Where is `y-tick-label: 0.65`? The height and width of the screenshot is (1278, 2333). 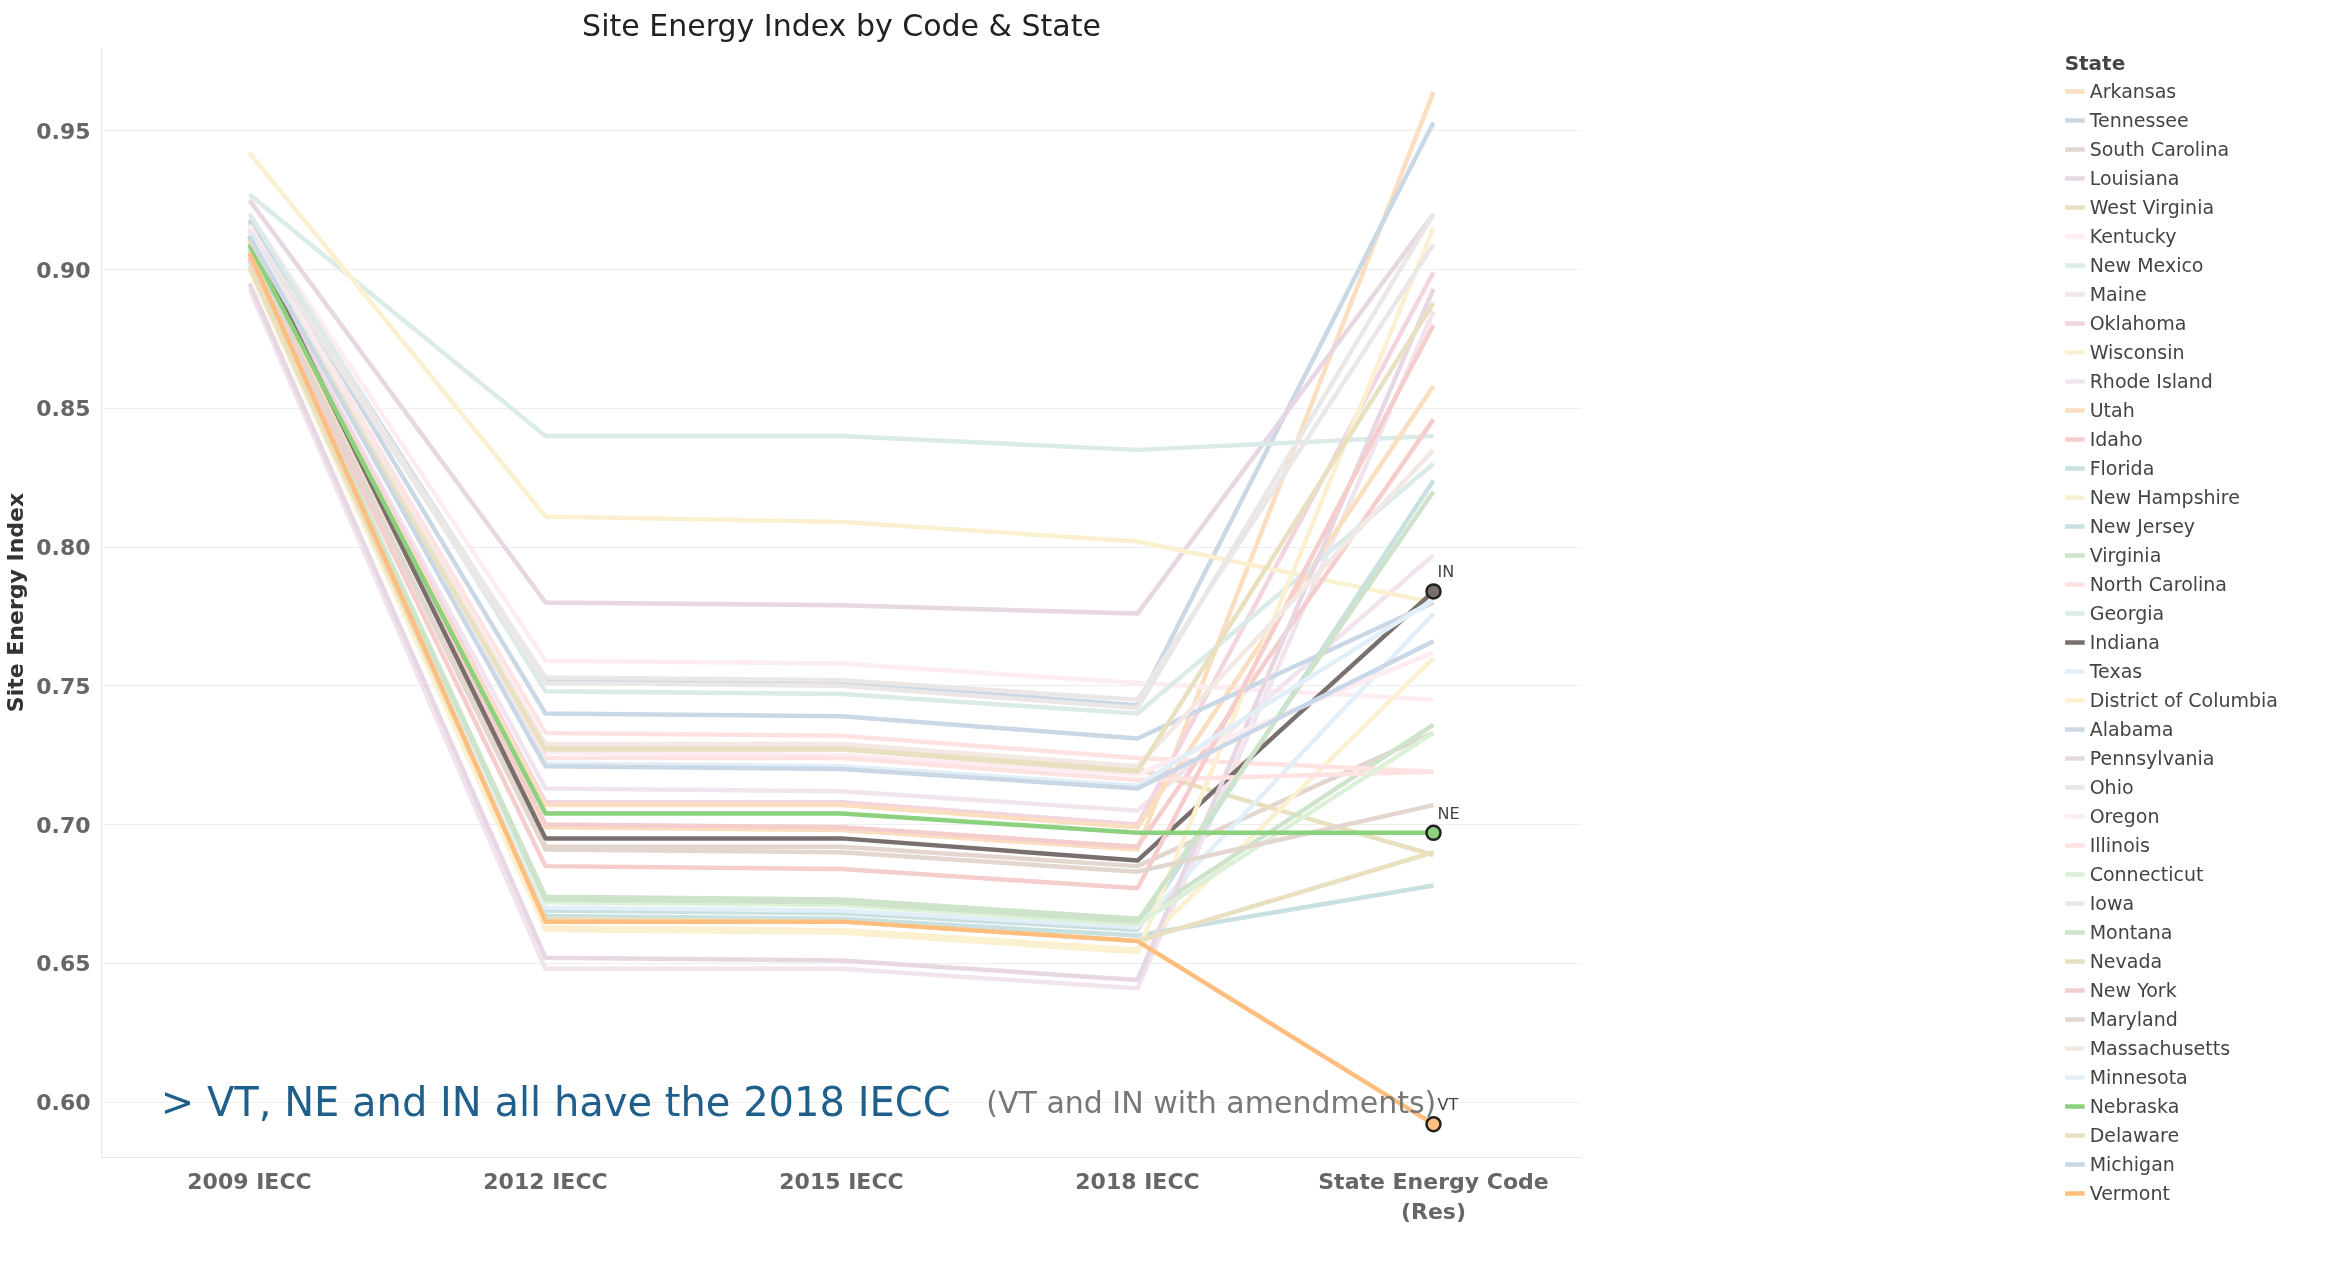 y-tick-label: 0.65 is located at coordinates (63, 964).